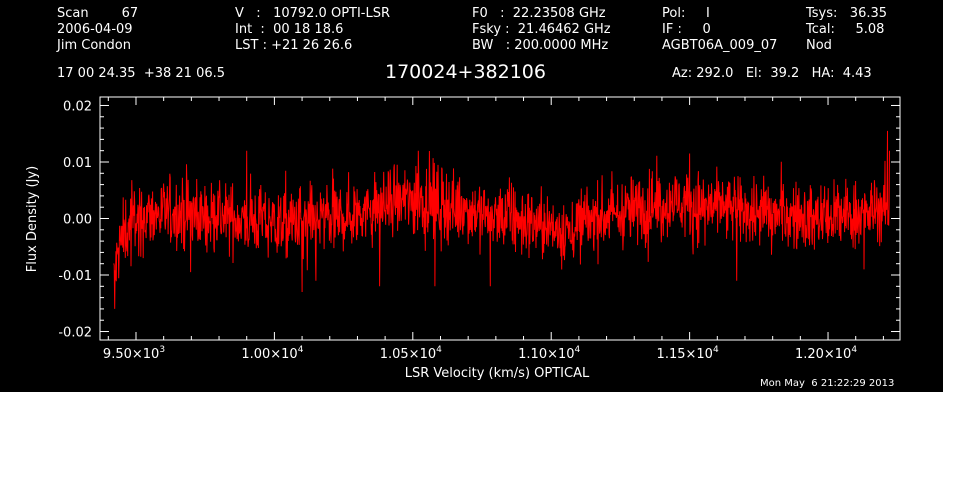 The image size is (962, 490). Describe the element at coordinates (32, 219) in the screenshot. I see `y-axis-label: Flux Density (Jy)` at that location.